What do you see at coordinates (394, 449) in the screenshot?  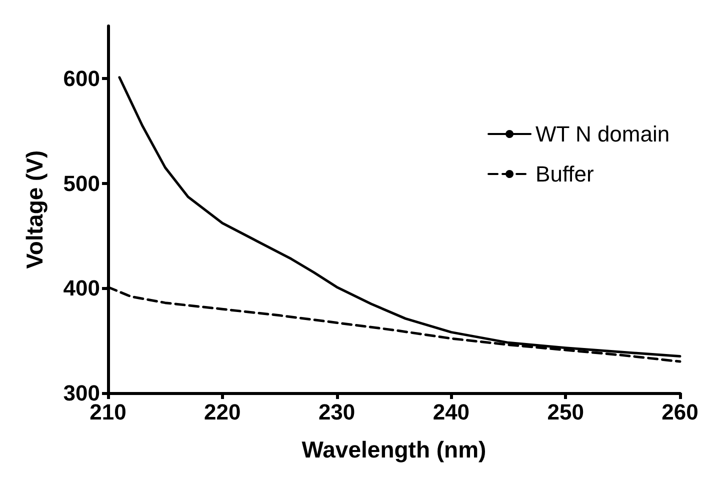 I see `x-axis-title: Wavelength (nm)` at bounding box center [394, 449].